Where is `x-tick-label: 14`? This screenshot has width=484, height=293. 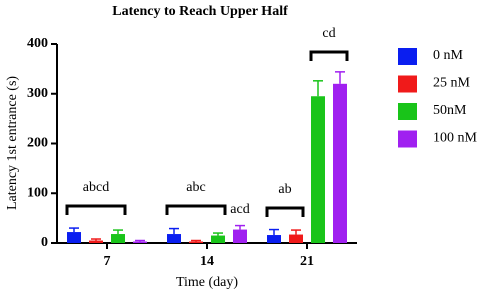 x-tick-label: 14 is located at coordinates (207, 261).